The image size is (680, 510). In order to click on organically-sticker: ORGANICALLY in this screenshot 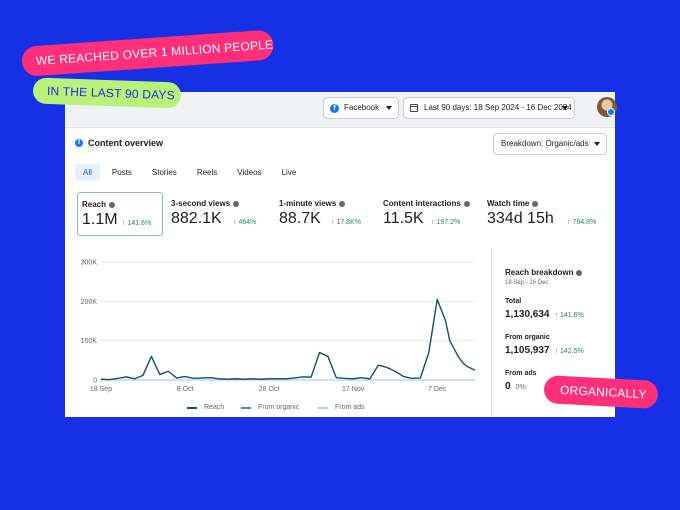, I will do `click(601, 392)`.